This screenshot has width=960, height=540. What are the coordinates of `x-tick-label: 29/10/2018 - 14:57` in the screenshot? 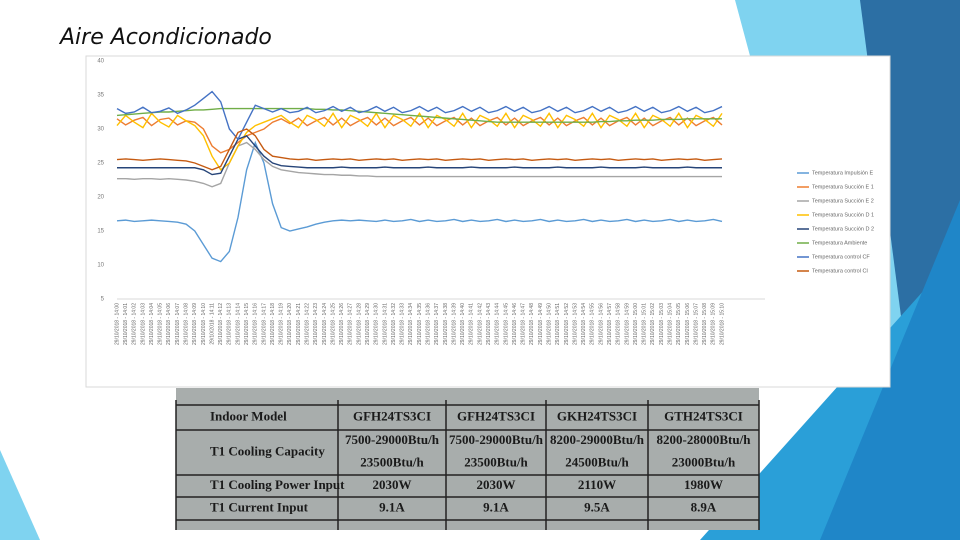 It's located at (610, 324).